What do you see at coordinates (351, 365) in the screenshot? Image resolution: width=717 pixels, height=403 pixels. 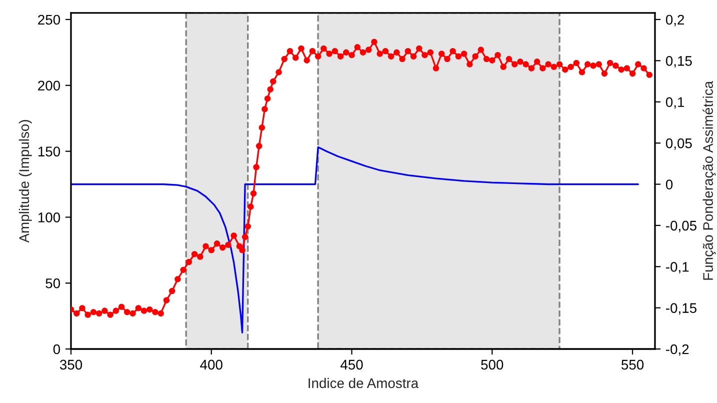 I see `x-tick-label: 450` at bounding box center [351, 365].